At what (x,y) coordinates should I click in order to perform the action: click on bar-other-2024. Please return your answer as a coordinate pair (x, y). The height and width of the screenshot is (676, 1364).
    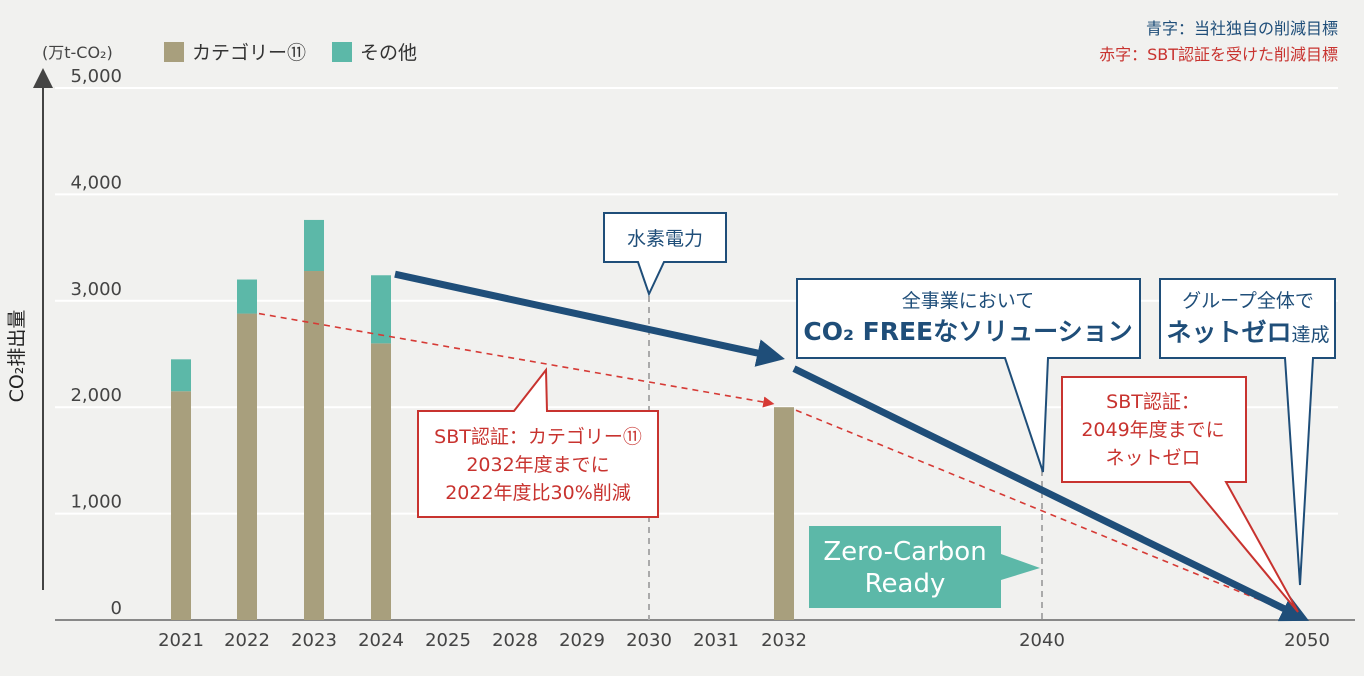
    Looking at the image, I should click on (381, 309).